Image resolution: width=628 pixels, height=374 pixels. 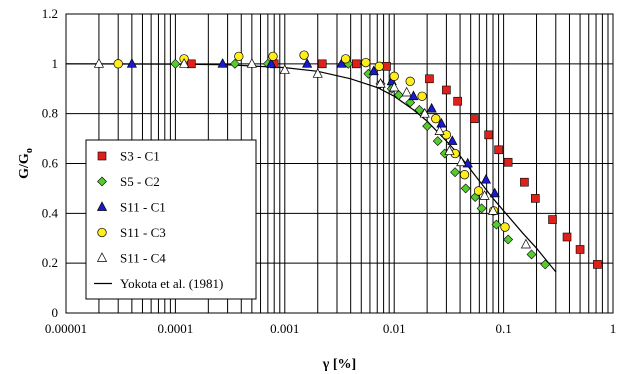 What do you see at coordinates (284, 328) in the screenshot?
I see `x-tick-label: 0.001` at bounding box center [284, 328].